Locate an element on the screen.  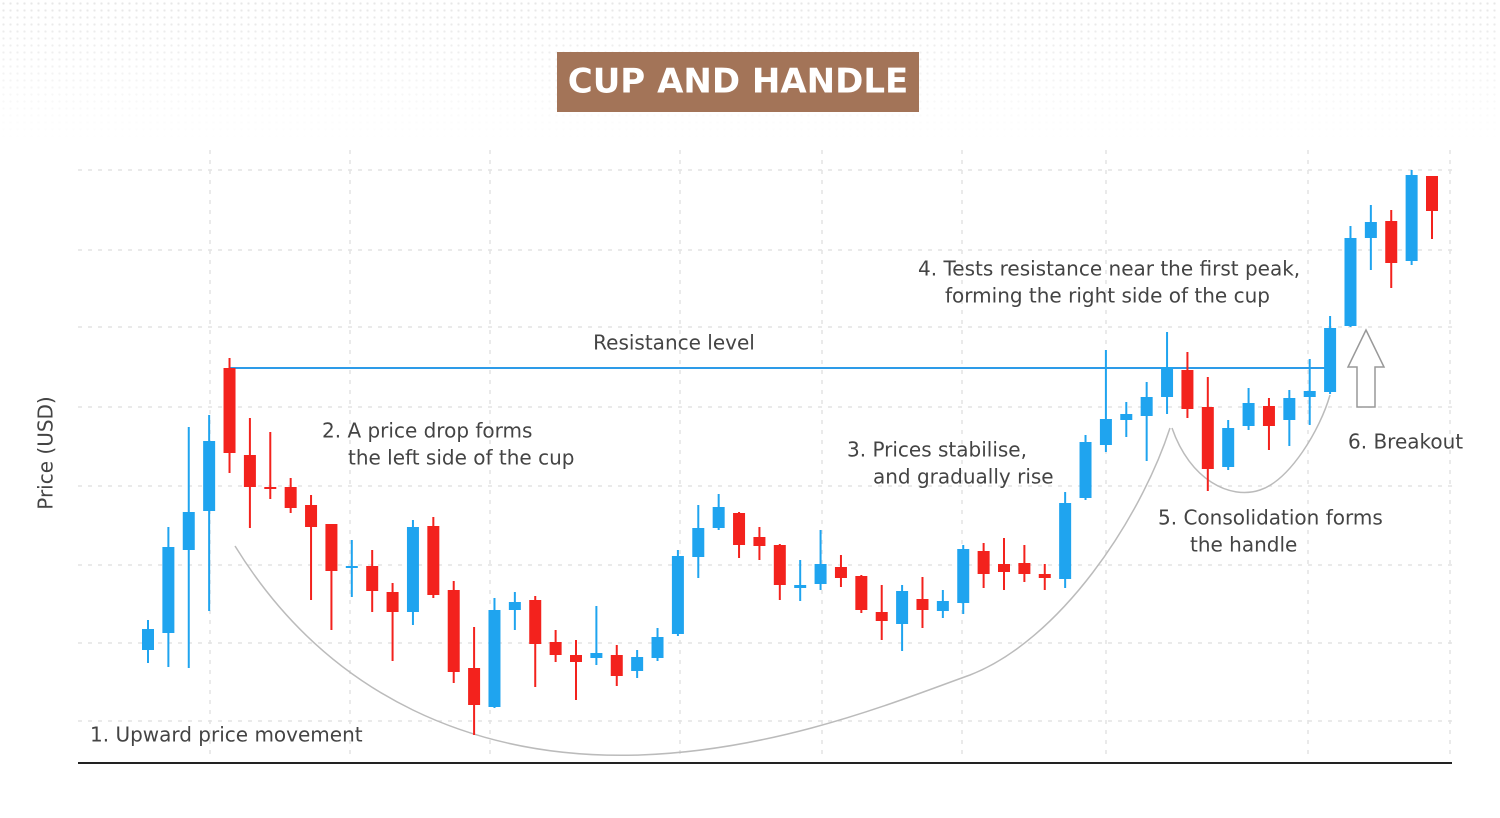
annotation: 1. Upward price movement is located at coordinates (226, 735).